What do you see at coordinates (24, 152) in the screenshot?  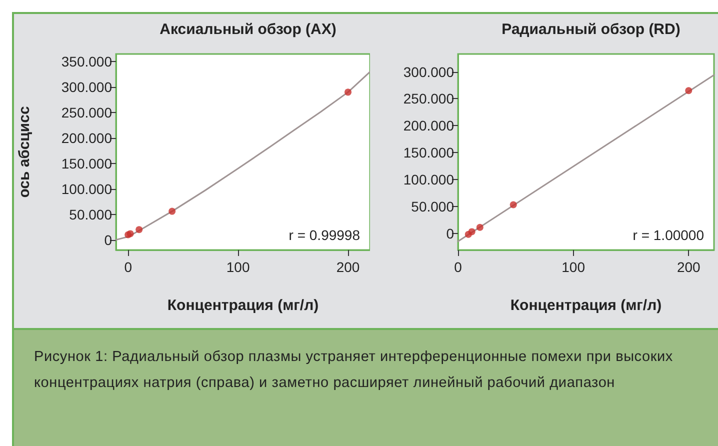 I see `y-axis-title: ось абсцисс` at bounding box center [24, 152].